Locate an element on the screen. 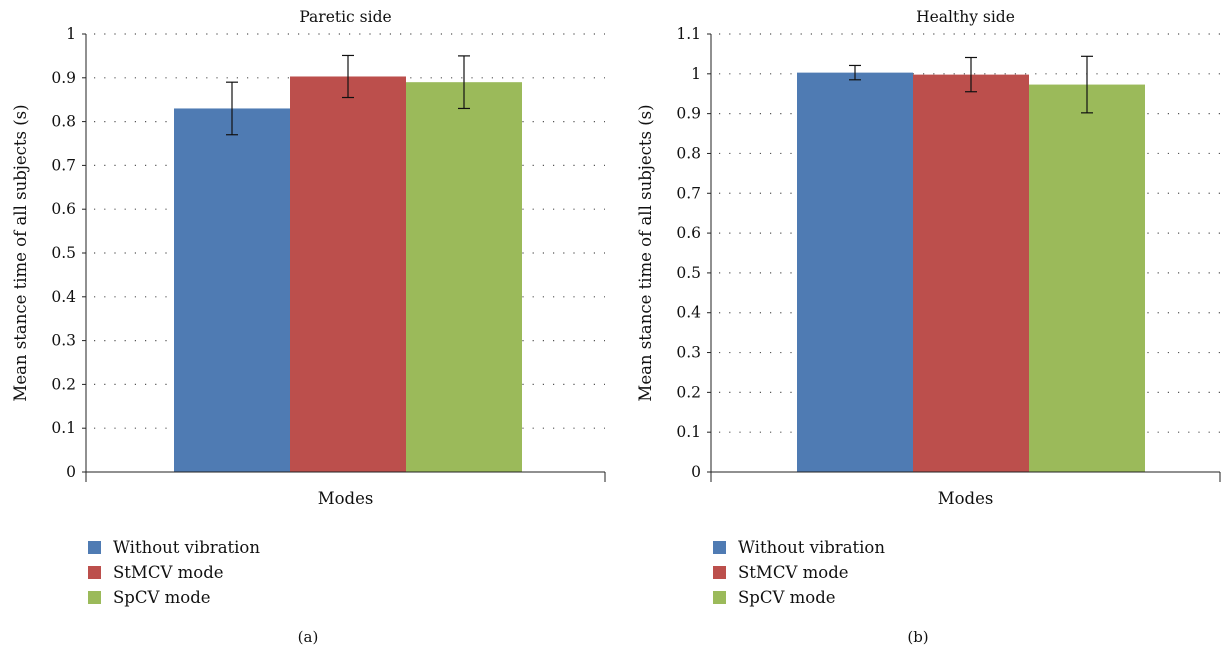 Image resolution: width=1229 pixels, height=652 pixels. legend-a: Without vibration StMCV mode SpCV mode is located at coordinates (174, 572).